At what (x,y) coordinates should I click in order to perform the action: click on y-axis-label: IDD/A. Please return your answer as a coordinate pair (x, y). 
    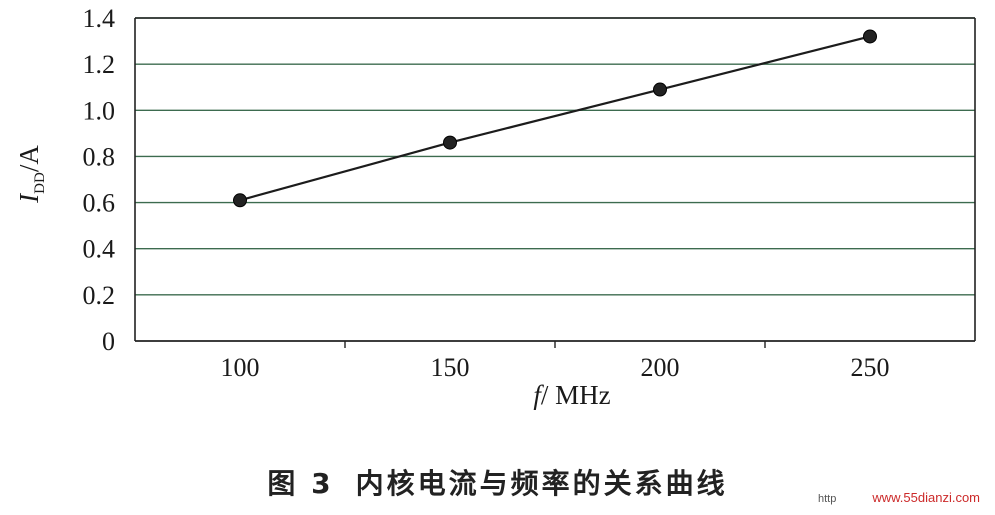
    Looking at the image, I should click on (31, 174).